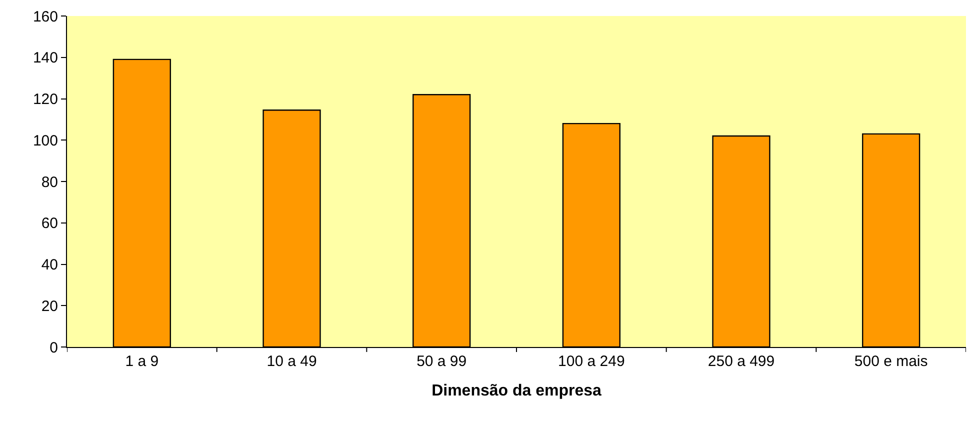  Describe the element at coordinates (54, 347) in the screenshot. I see `y-tick-label: 0` at that location.